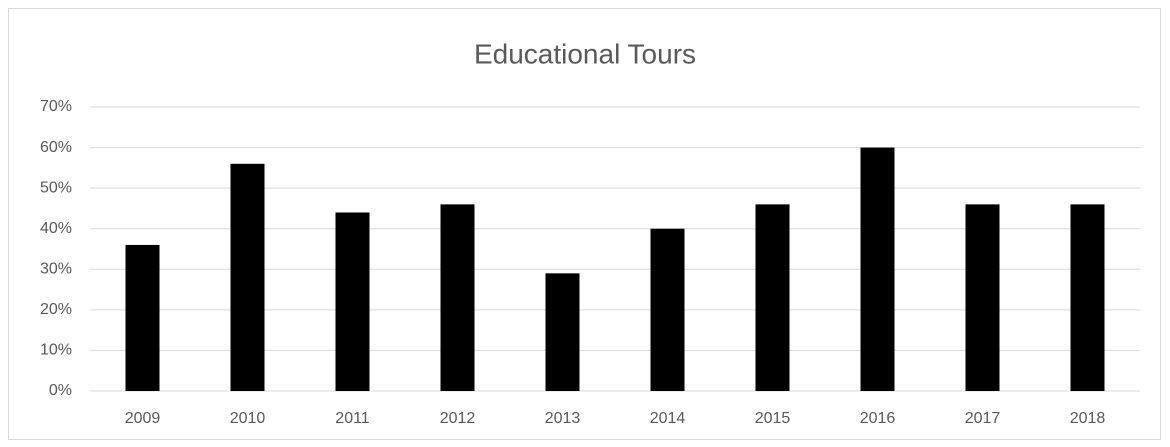 The image size is (1170, 447). Describe the element at coordinates (563, 418) in the screenshot. I see `x-tick-label: 2013` at that location.